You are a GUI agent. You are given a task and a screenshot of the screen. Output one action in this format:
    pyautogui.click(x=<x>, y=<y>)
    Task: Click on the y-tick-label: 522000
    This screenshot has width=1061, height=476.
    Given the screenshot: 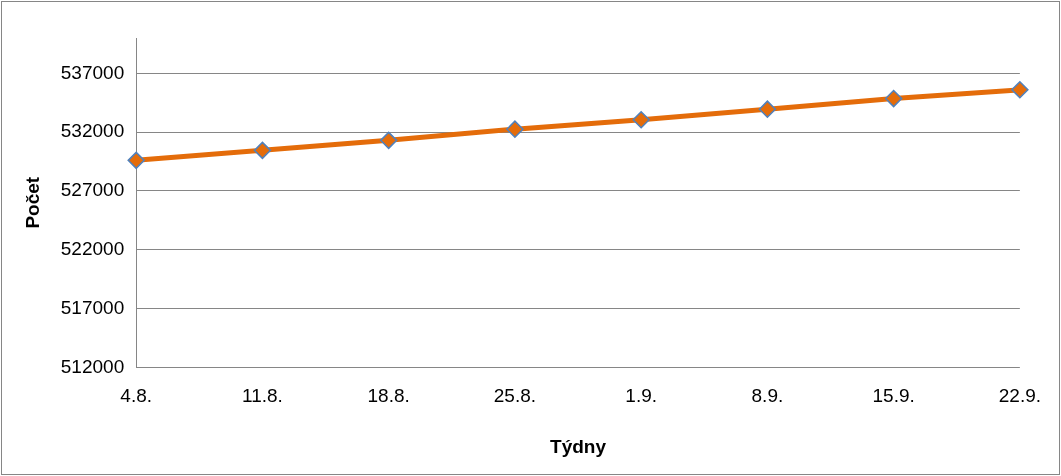 What is the action you would take?
    pyautogui.click(x=92, y=248)
    